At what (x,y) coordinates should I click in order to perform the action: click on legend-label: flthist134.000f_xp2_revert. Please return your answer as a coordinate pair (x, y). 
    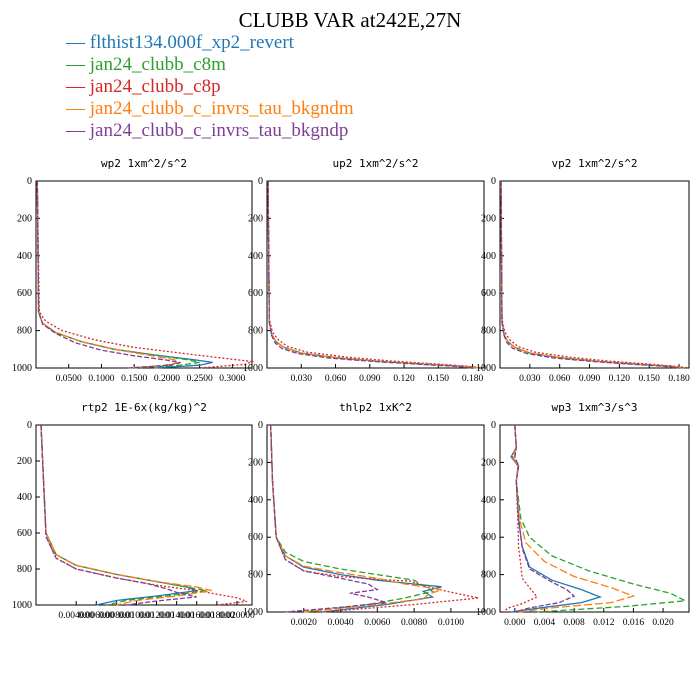
    Looking at the image, I should click on (191, 42).